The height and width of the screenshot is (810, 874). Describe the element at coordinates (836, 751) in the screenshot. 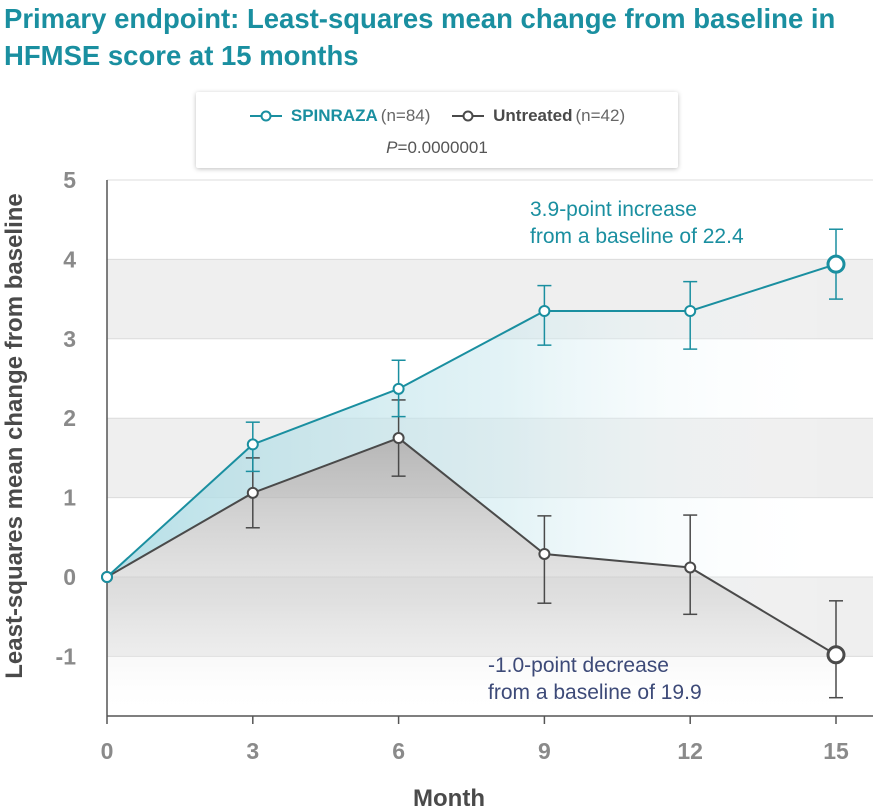

I see `x-tick-label: 15` at that location.